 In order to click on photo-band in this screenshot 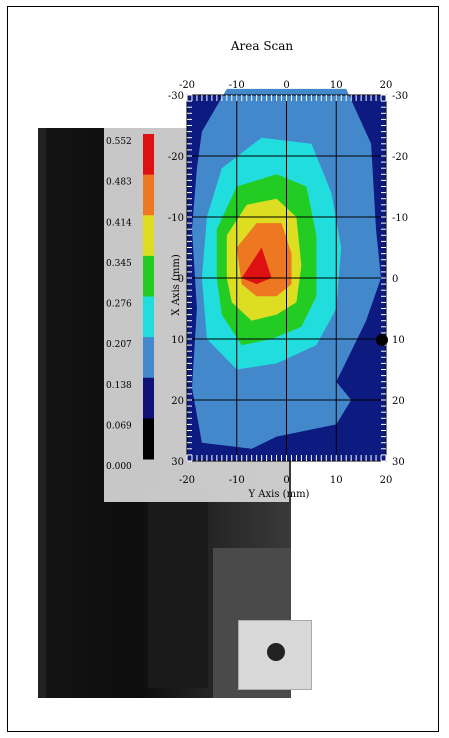, I will do `click(178, 588)`.